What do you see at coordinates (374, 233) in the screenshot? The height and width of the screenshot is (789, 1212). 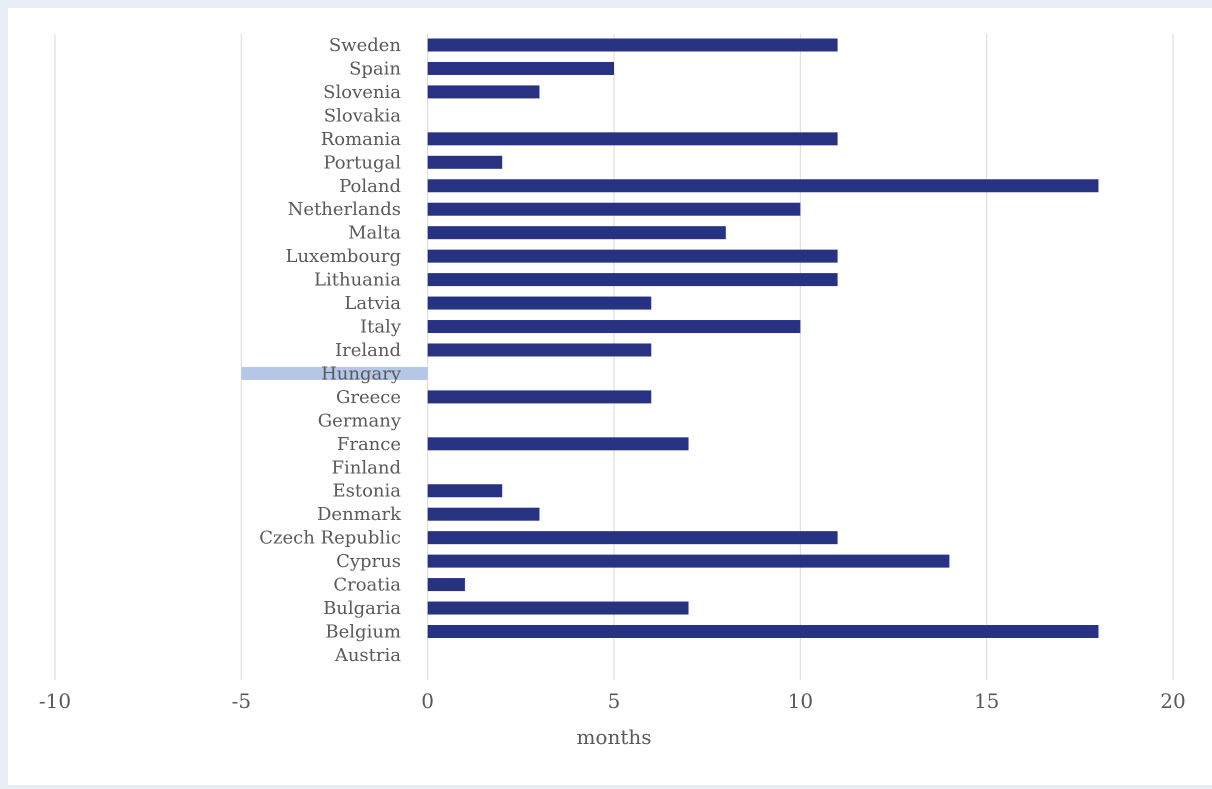 I see `category-label-malta: Malta` at bounding box center [374, 233].